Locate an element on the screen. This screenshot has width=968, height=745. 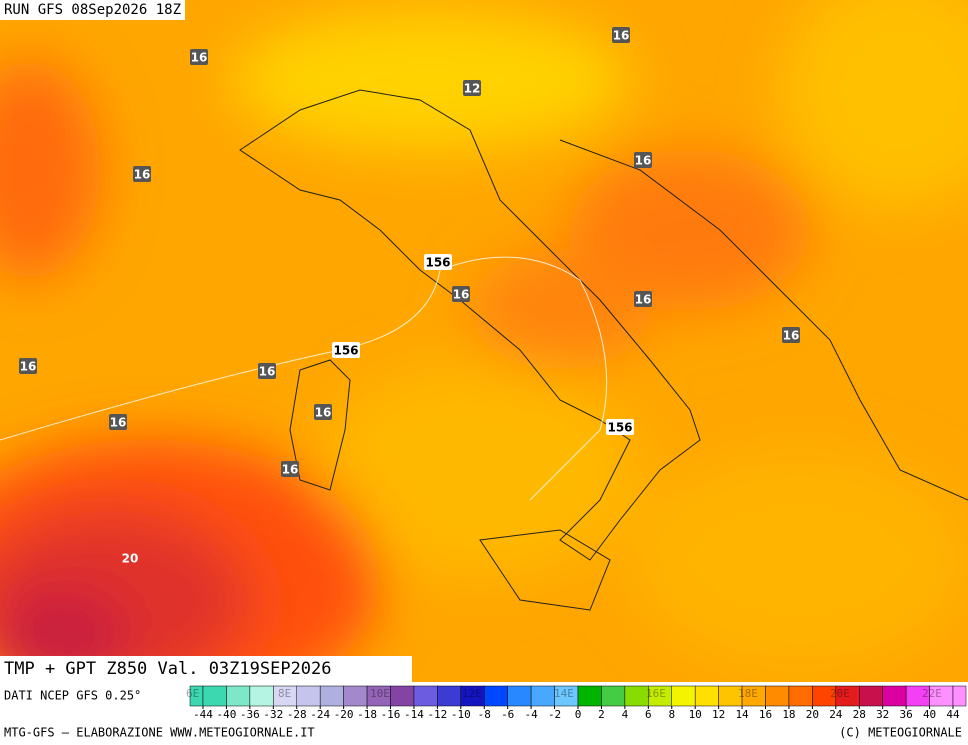
longitude-label: 20E is located at coordinates (840, 693).